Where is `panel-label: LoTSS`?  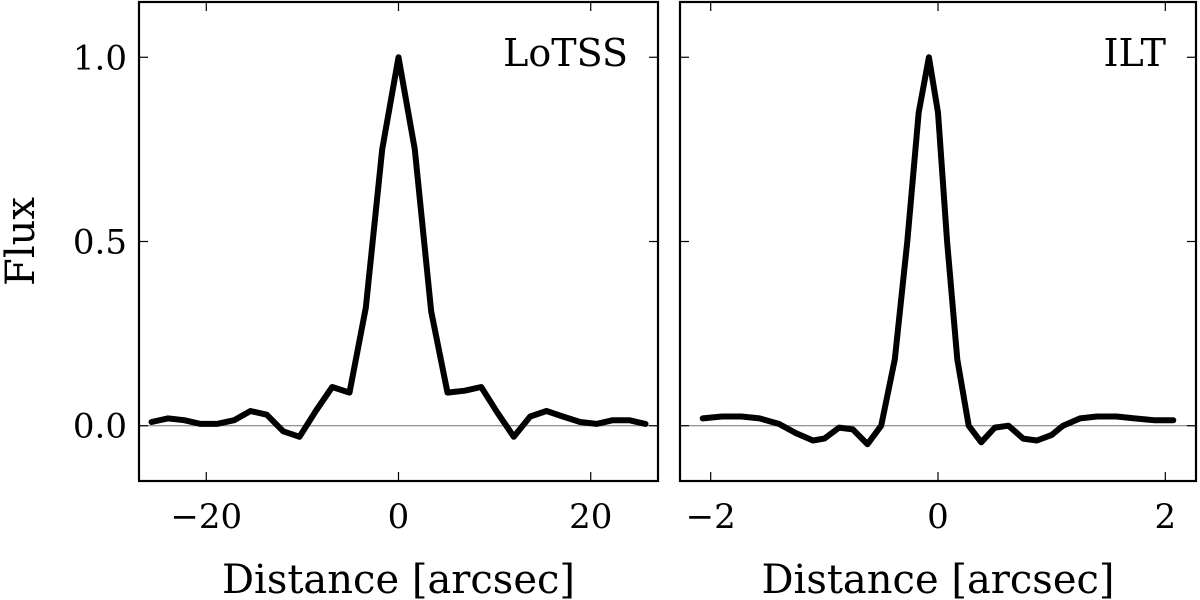 panel-label: LoTSS is located at coordinates (565, 53).